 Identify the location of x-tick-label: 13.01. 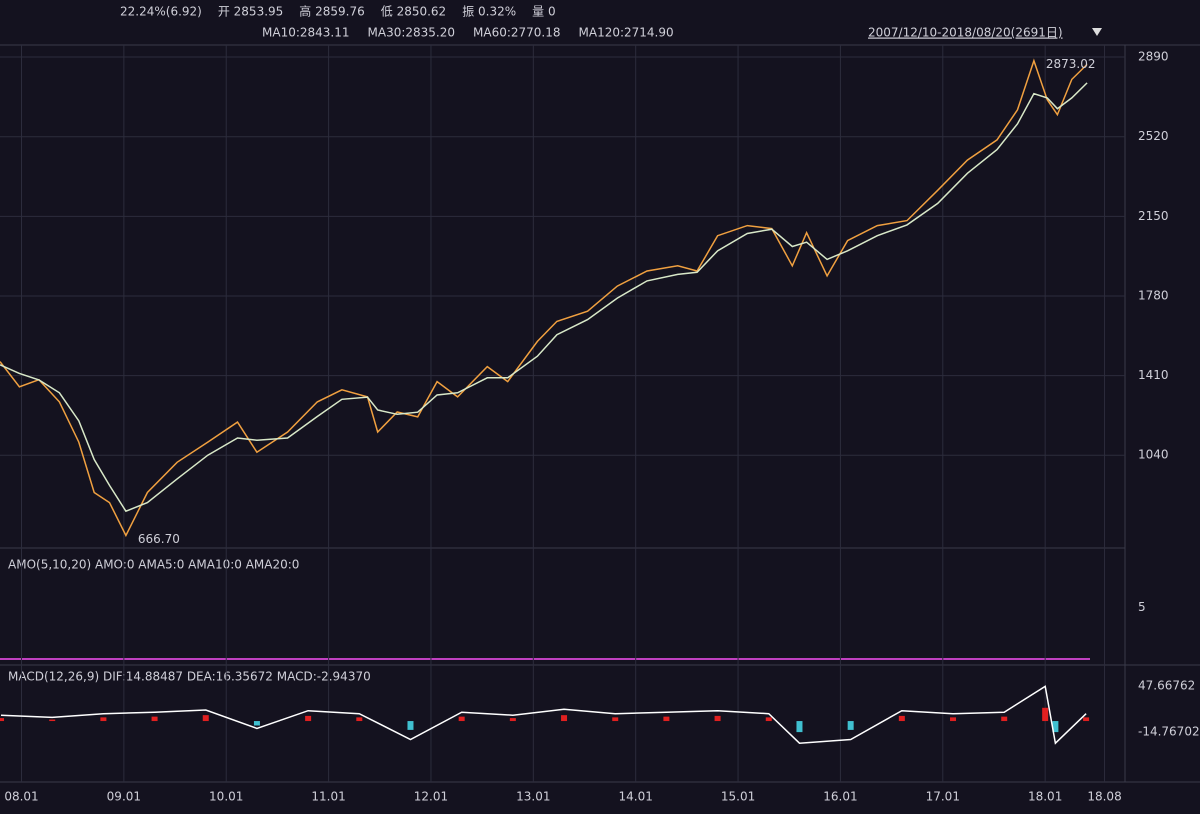
(533, 797).